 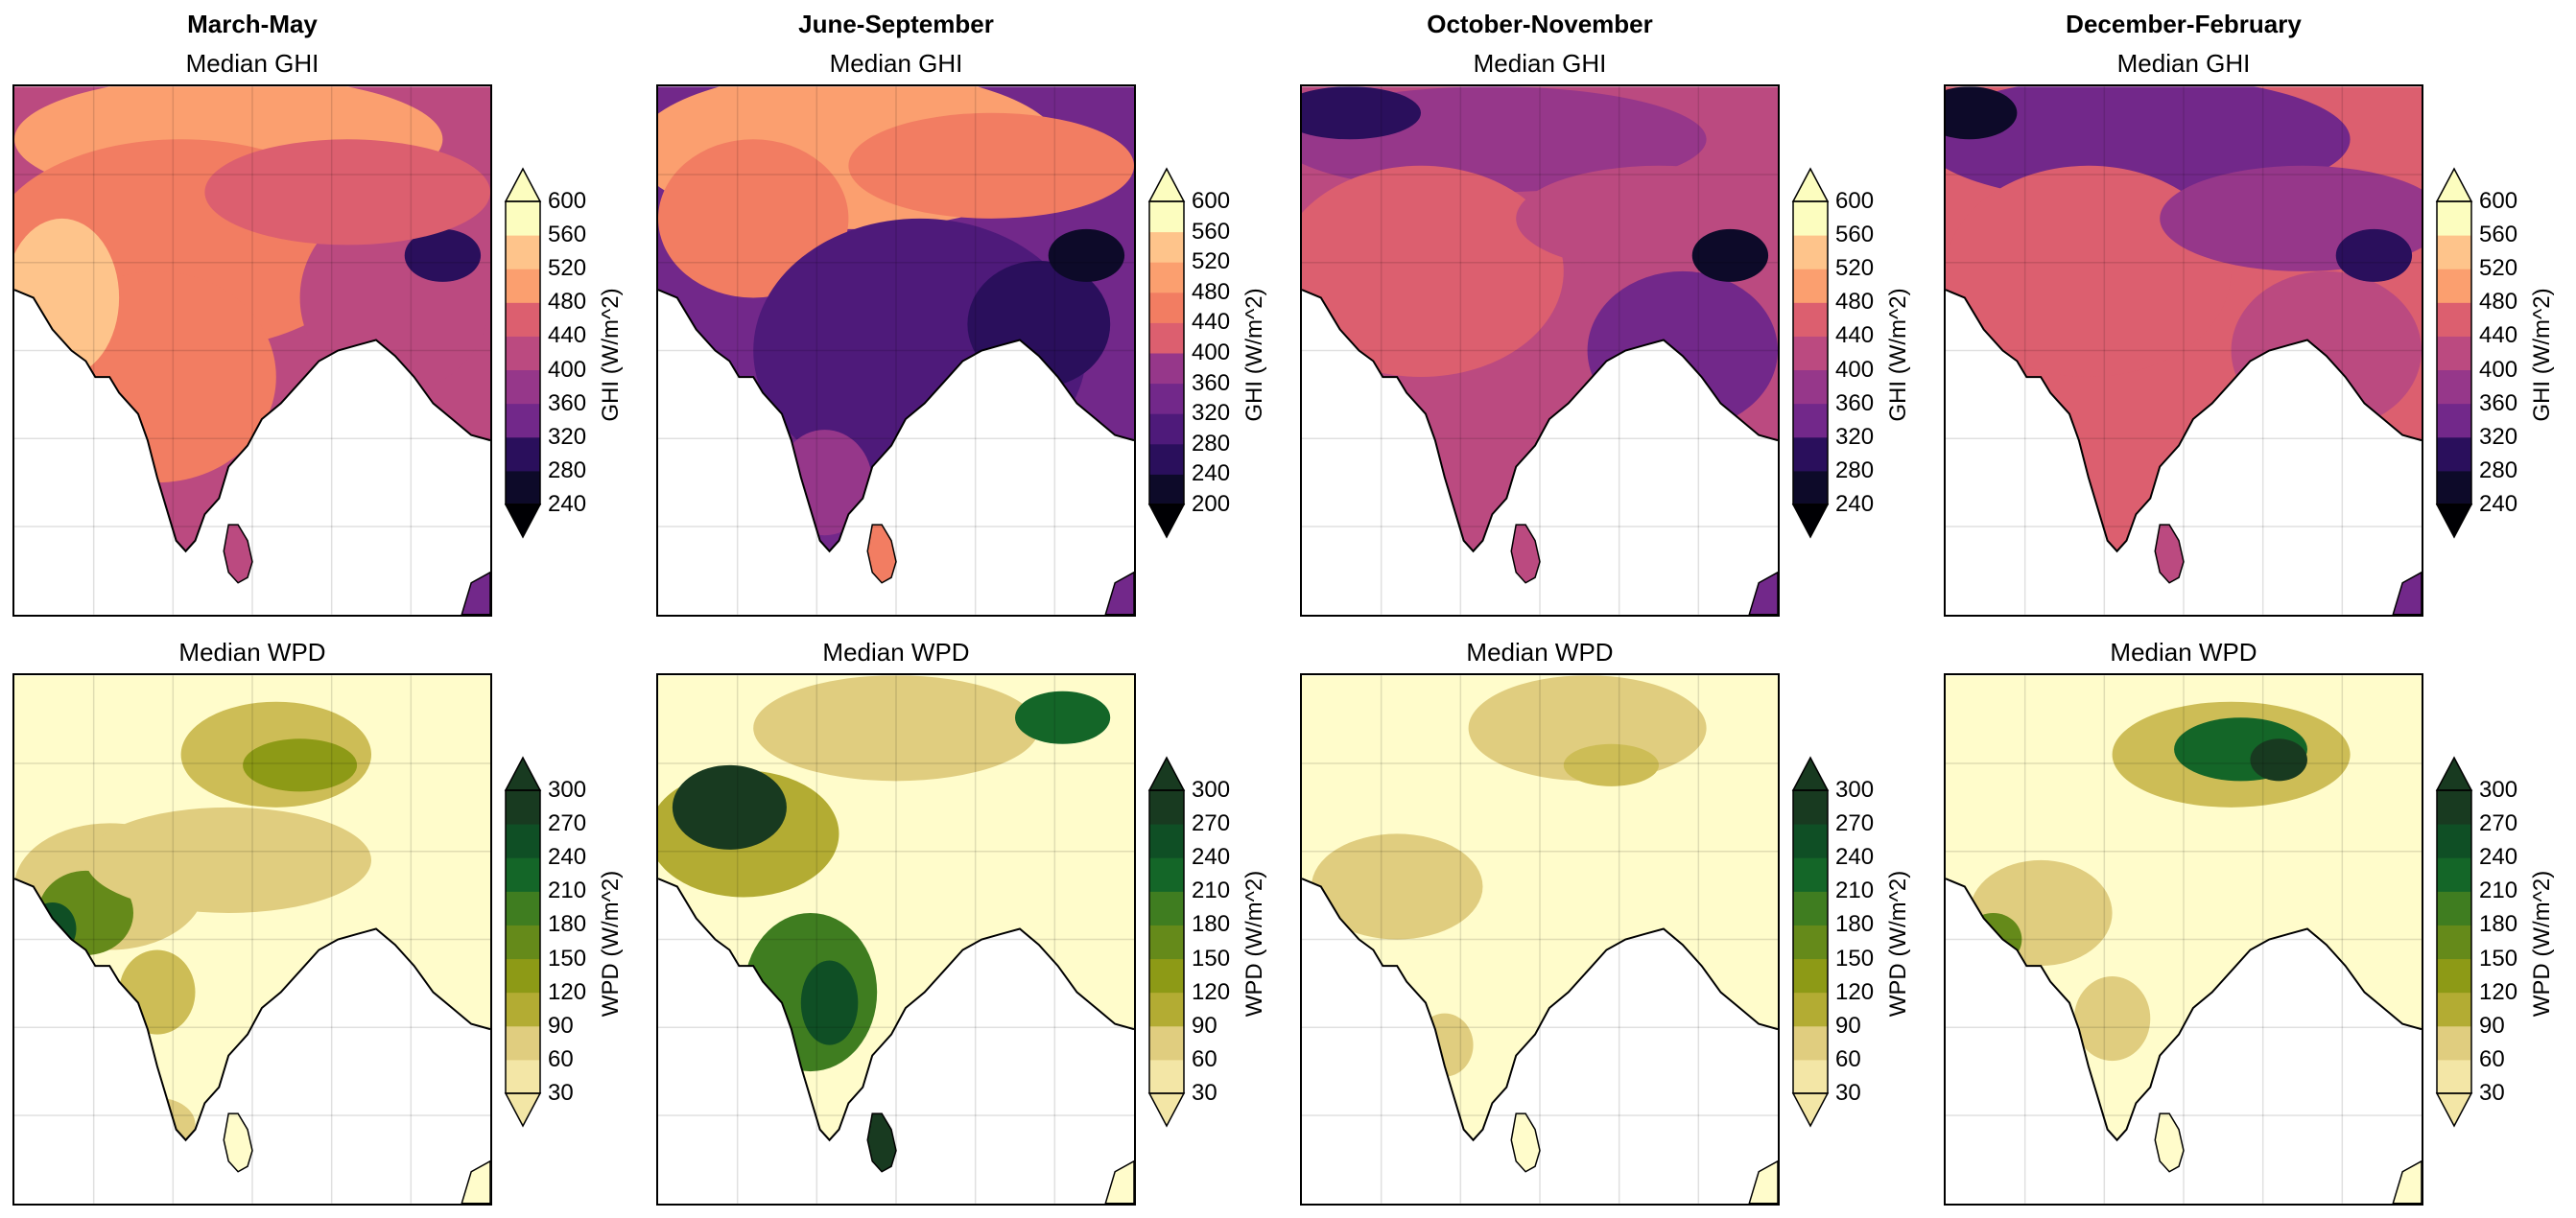 I want to click on ghi-colorbar-tick-label: 240, so click(x=1211, y=473).